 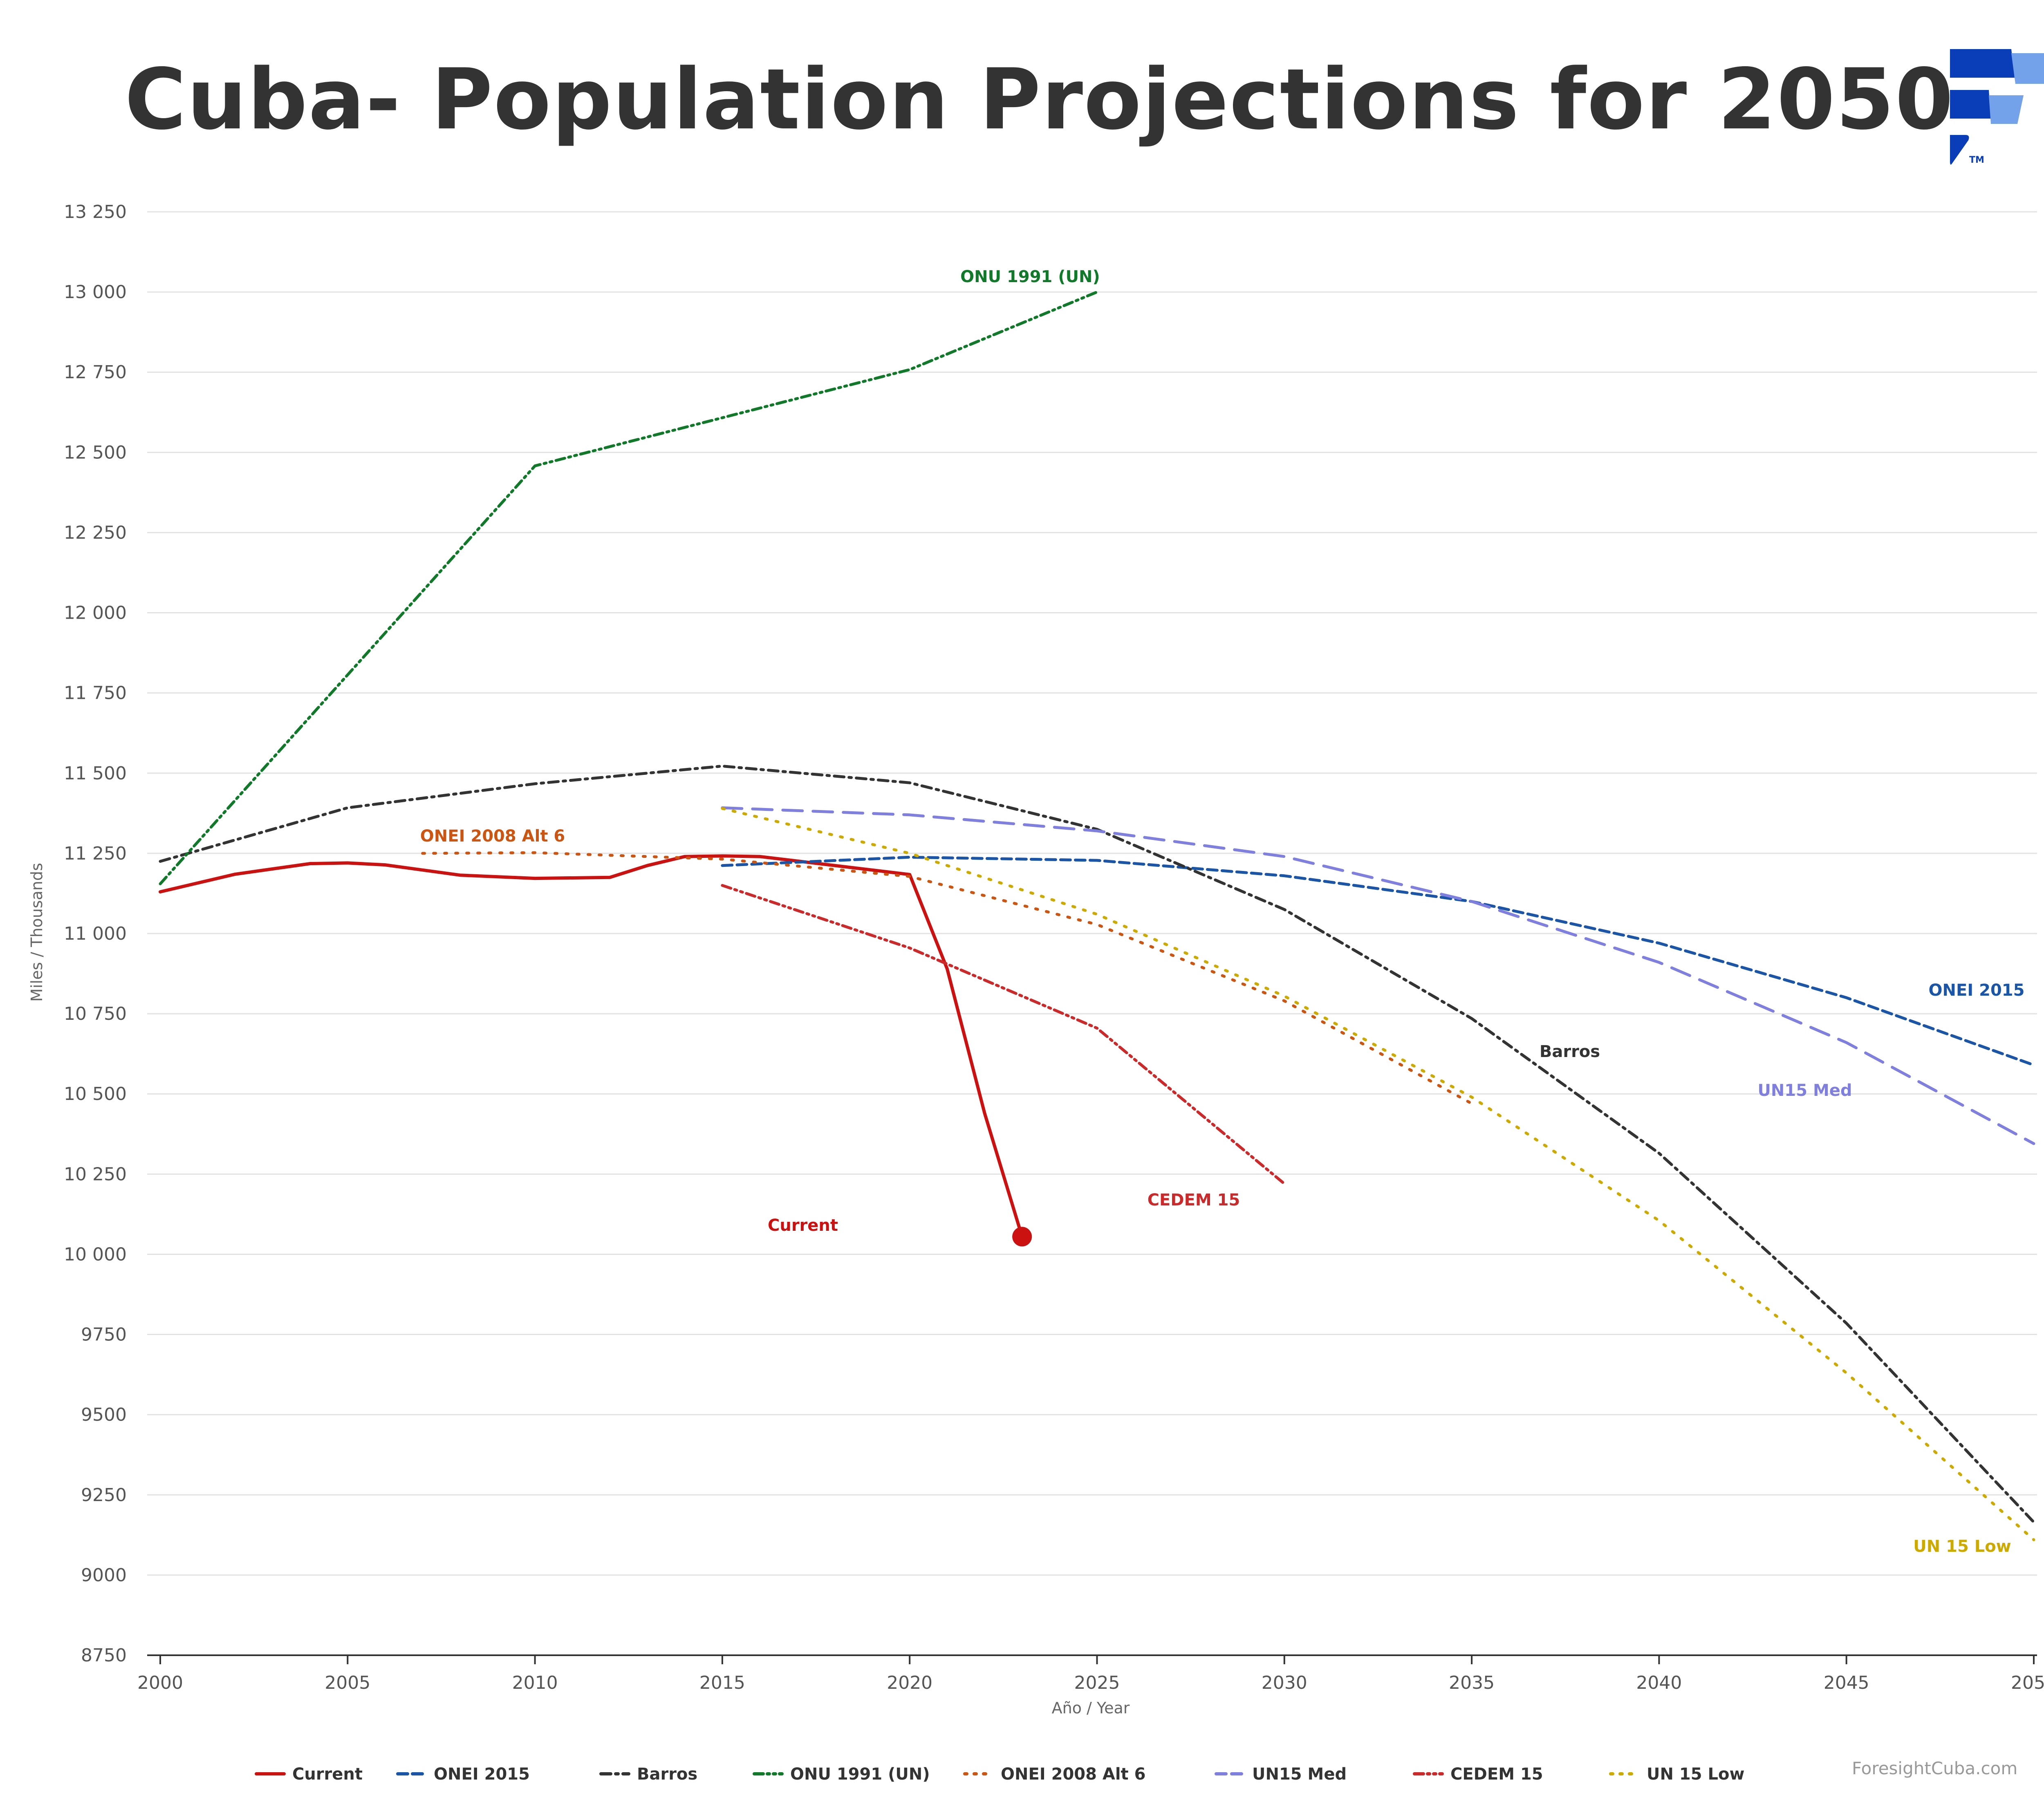 I want to click on source-credit: ForesightCuba.com, so click(x=1935, y=1768).